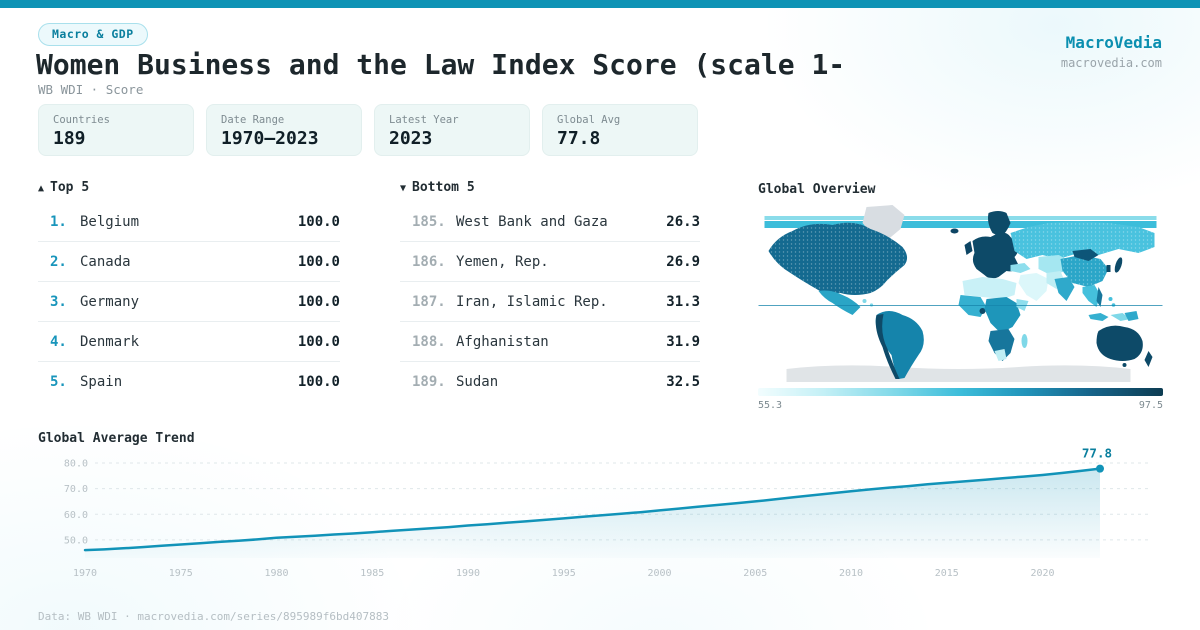 This screenshot has height=630, width=1200. What do you see at coordinates (887, 346) in the screenshot?
I see `andes` at bounding box center [887, 346].